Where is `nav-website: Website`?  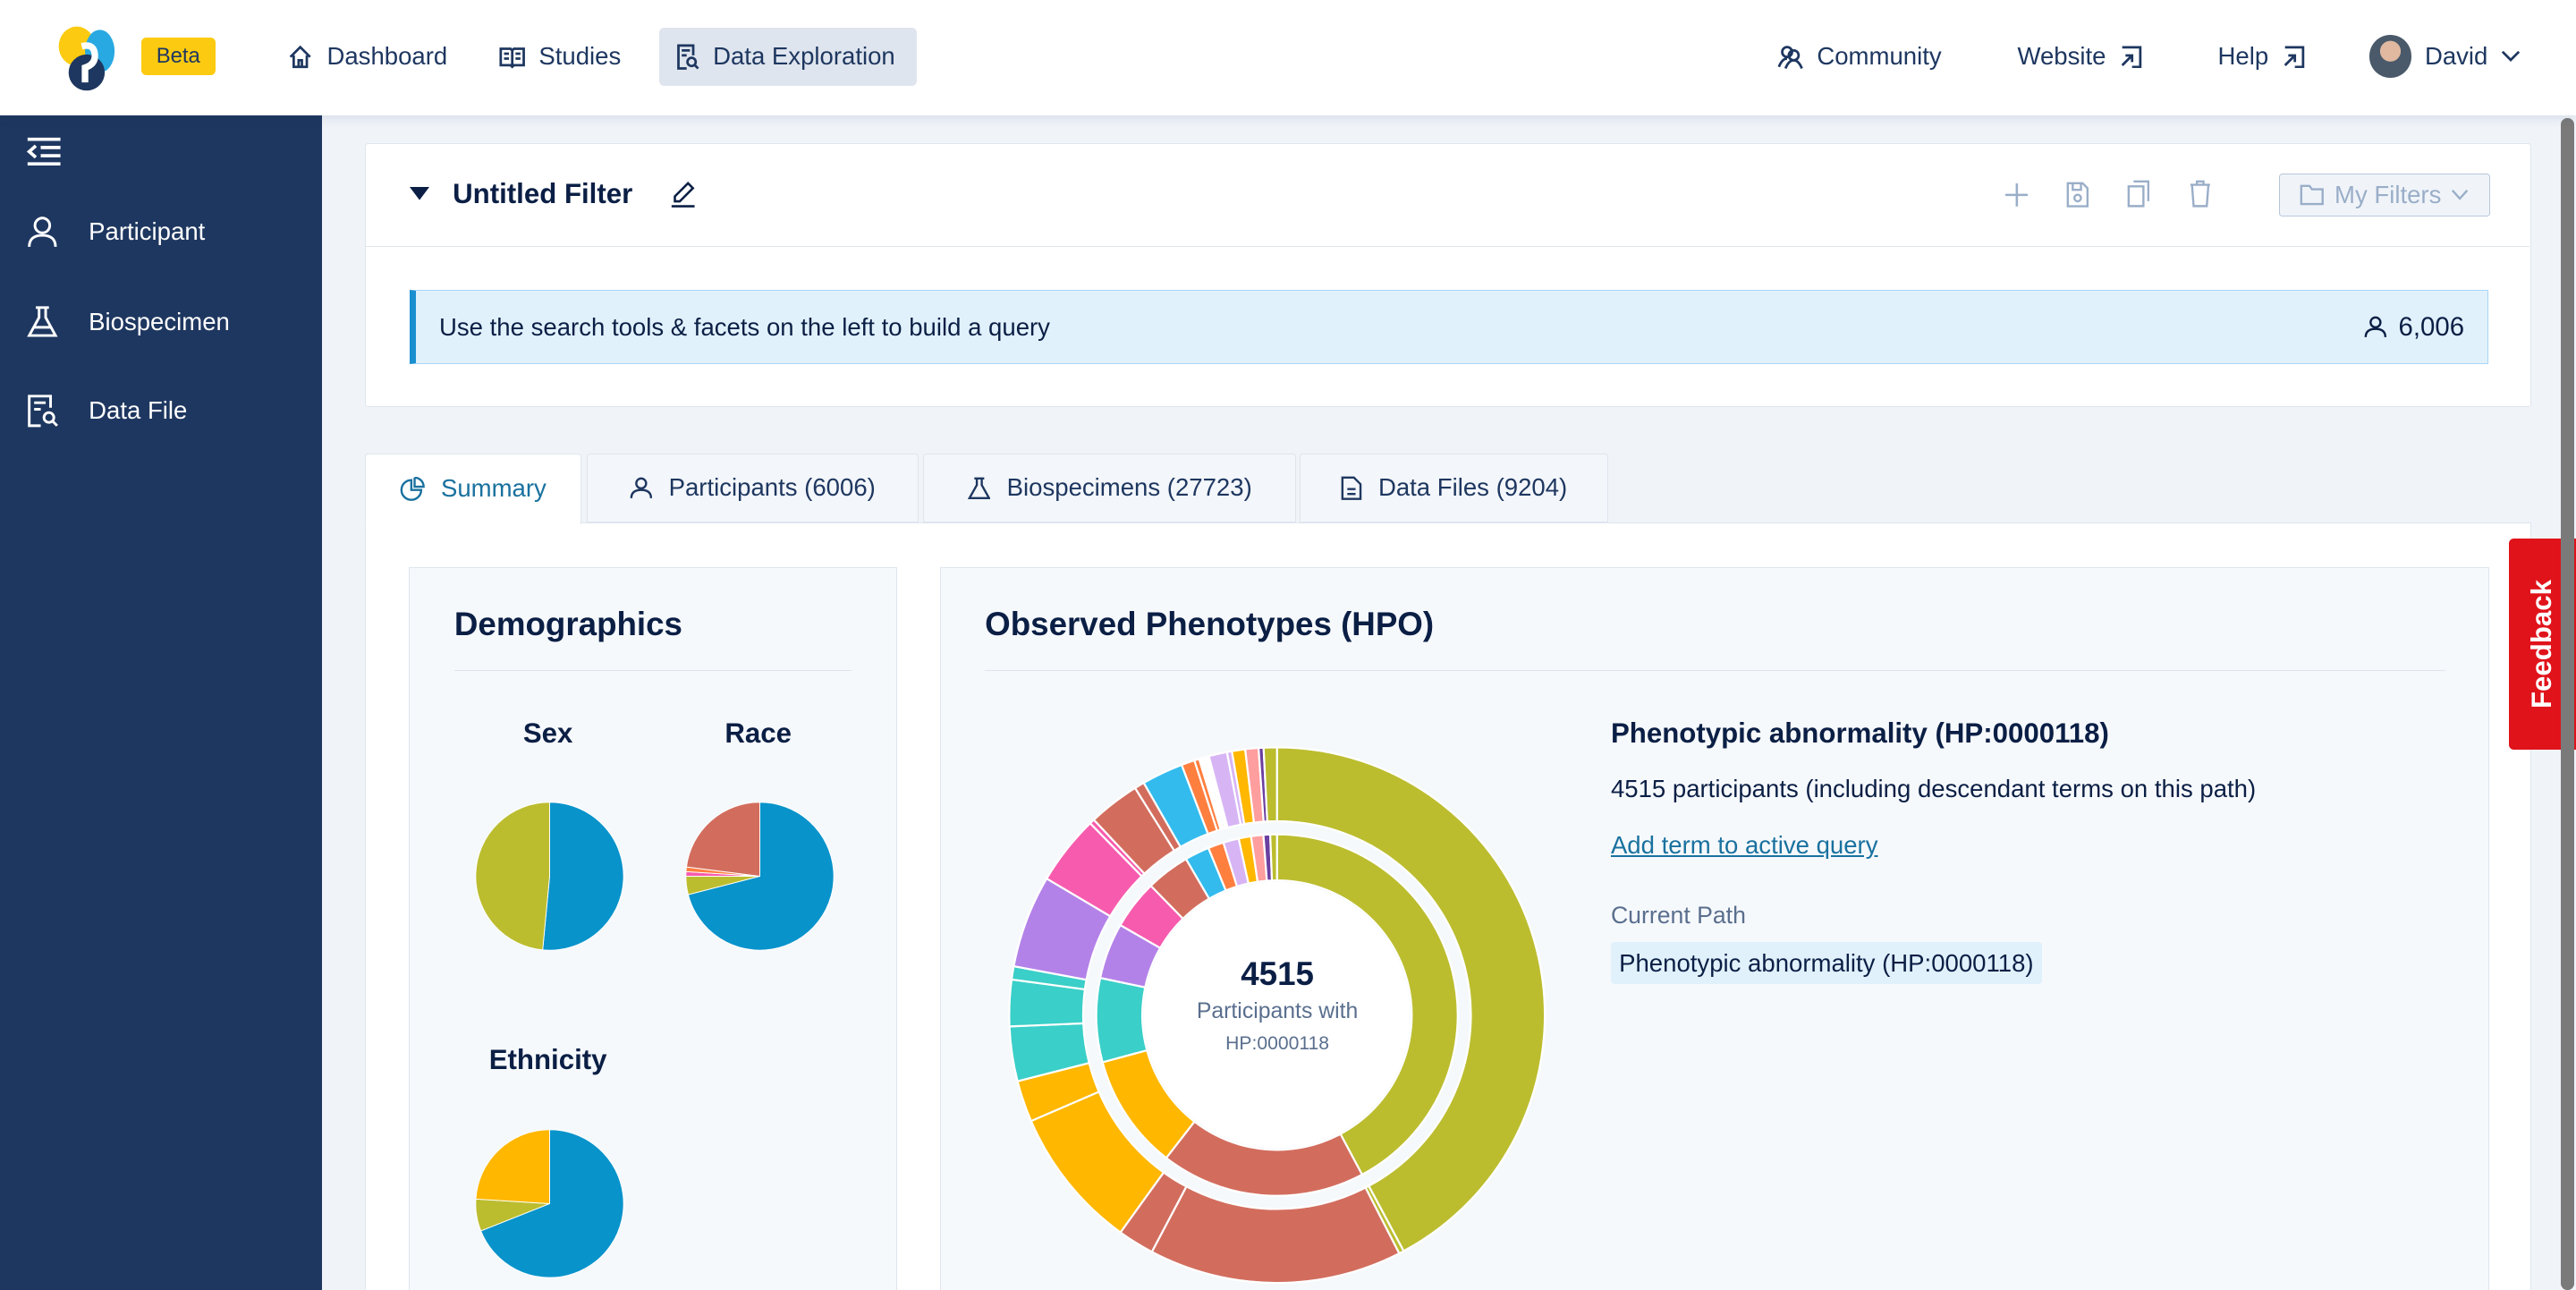 nav-website: Website is located at coordinates (2080, 56).